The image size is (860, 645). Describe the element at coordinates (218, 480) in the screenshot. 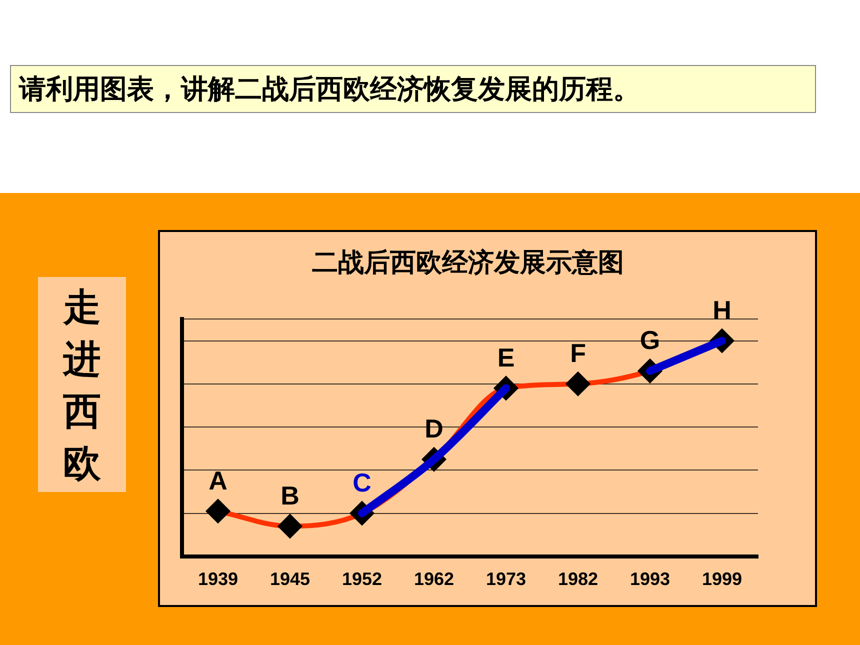

I see `annotation: A` at that location.